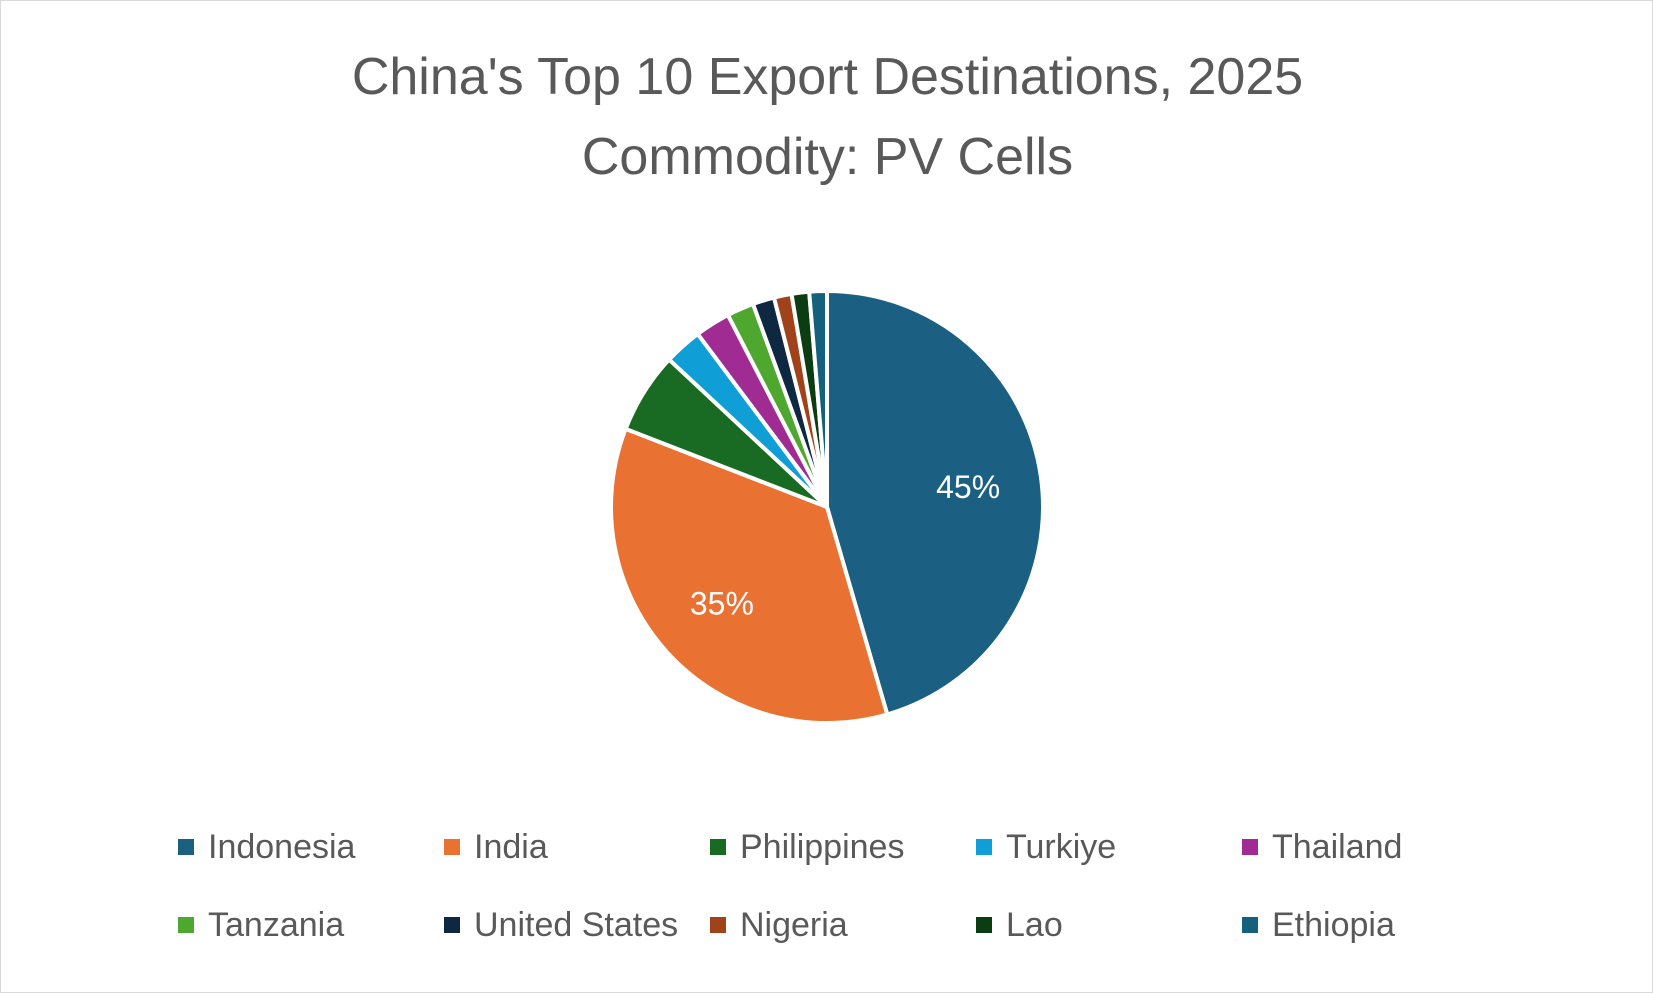  Describe the element at coordinates (818, 399) in the screenshot. I see `pie-slice-ethiopia` at that location.